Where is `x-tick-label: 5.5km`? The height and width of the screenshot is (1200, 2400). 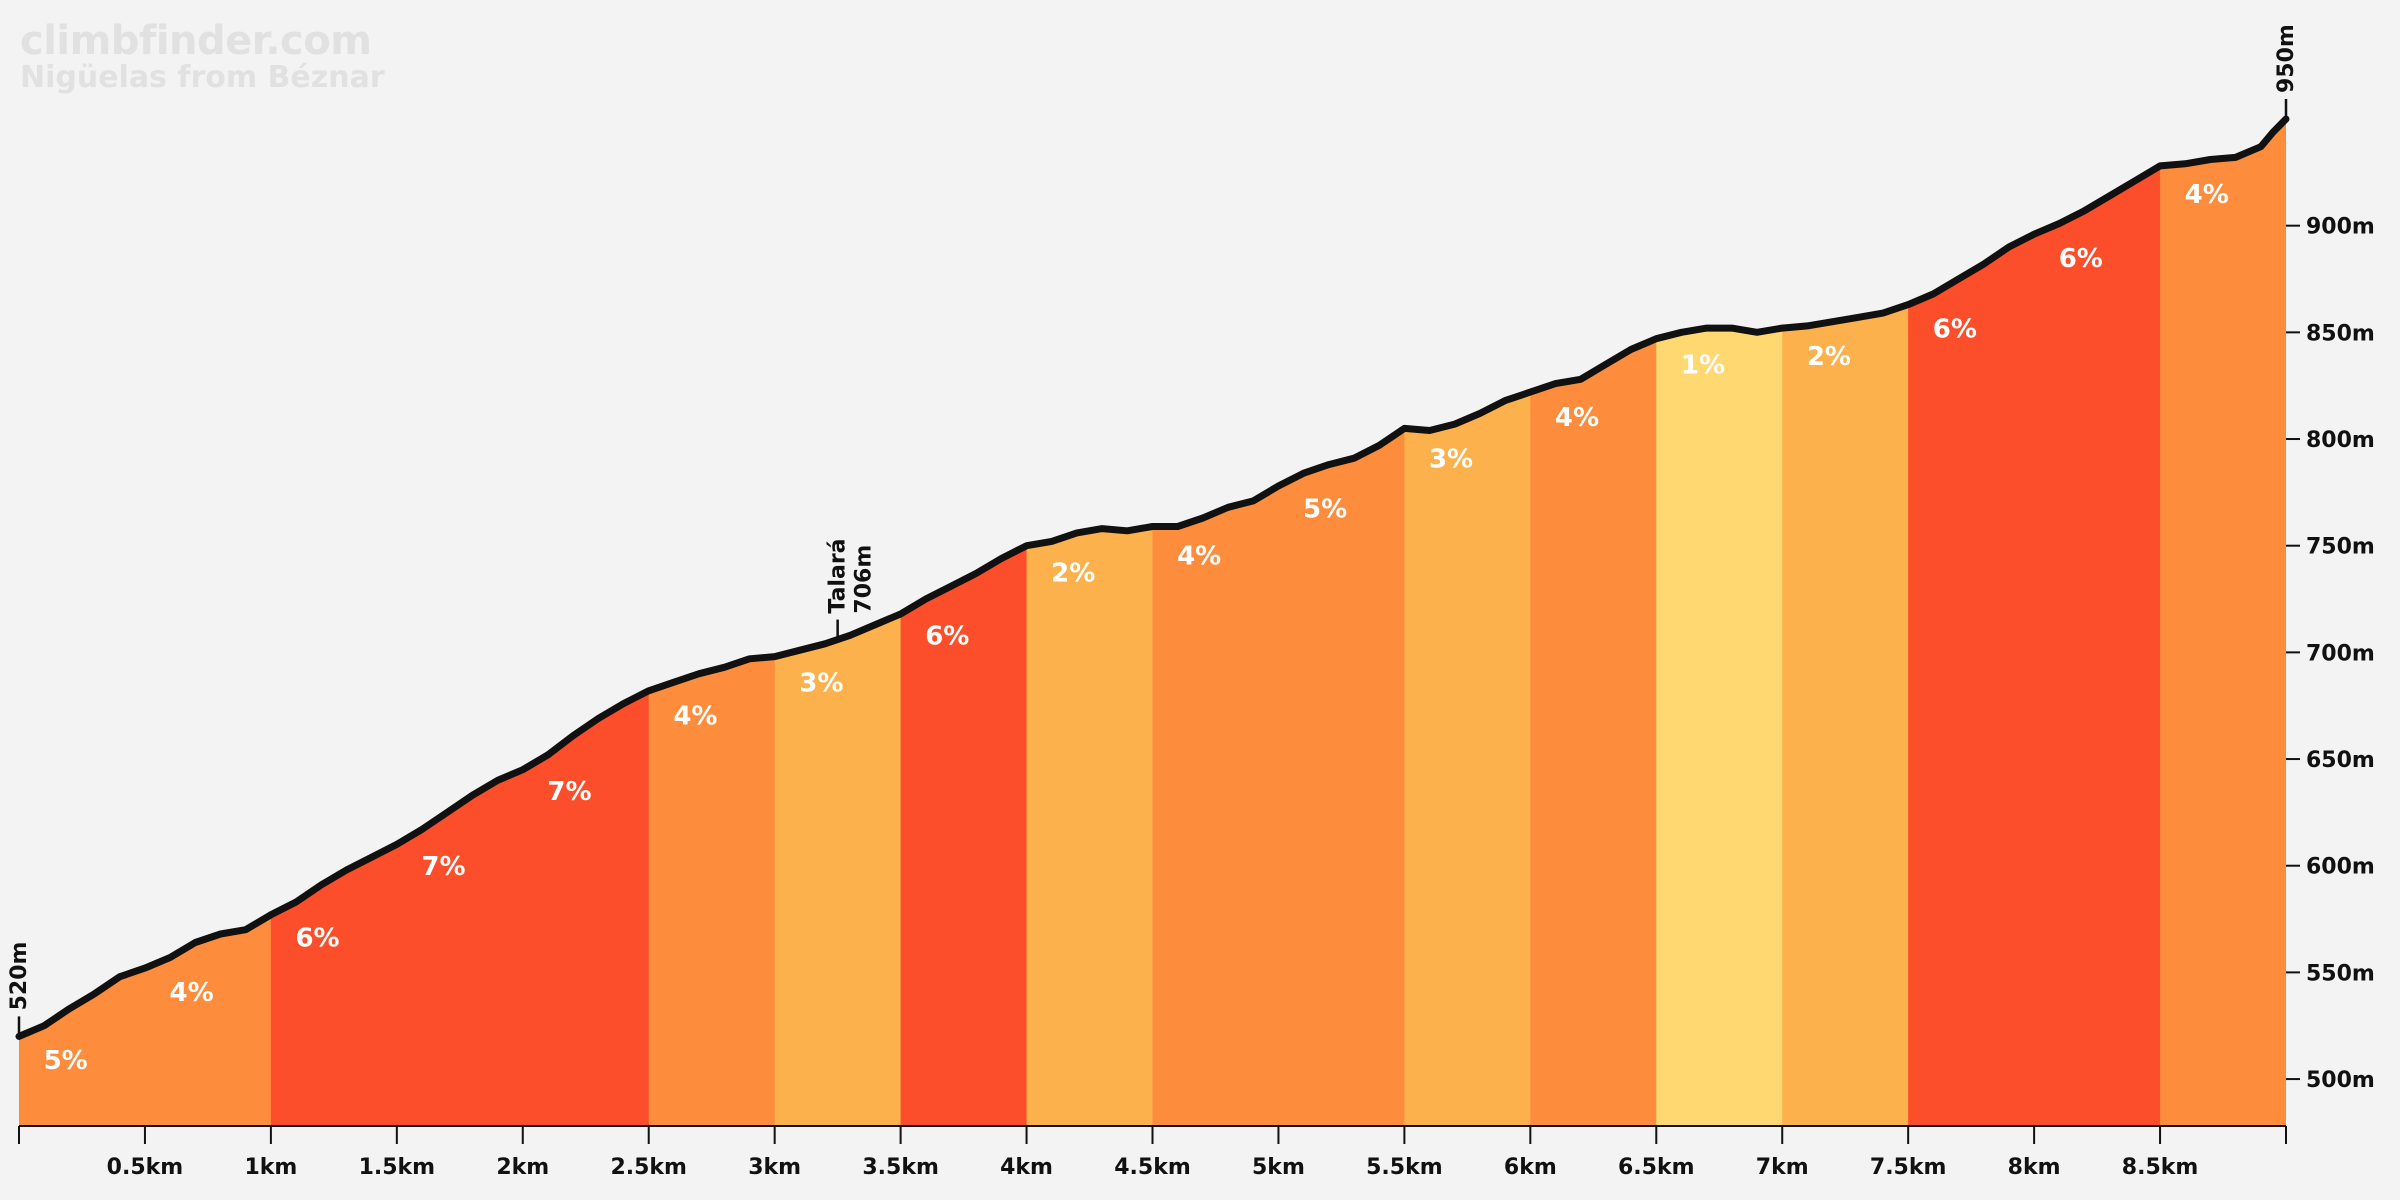
x-tick-label: 5.5km is located at coordinates (1404, 1167).